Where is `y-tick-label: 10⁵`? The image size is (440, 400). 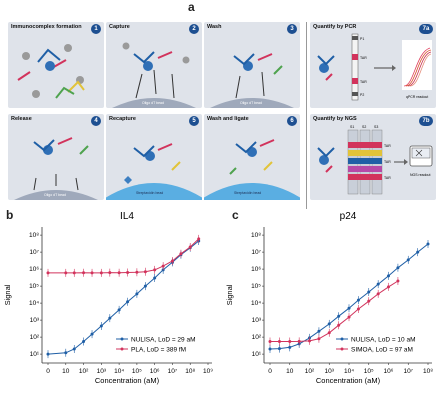
y-tick-label: 10⁵ is located at coordinates (34, 286).